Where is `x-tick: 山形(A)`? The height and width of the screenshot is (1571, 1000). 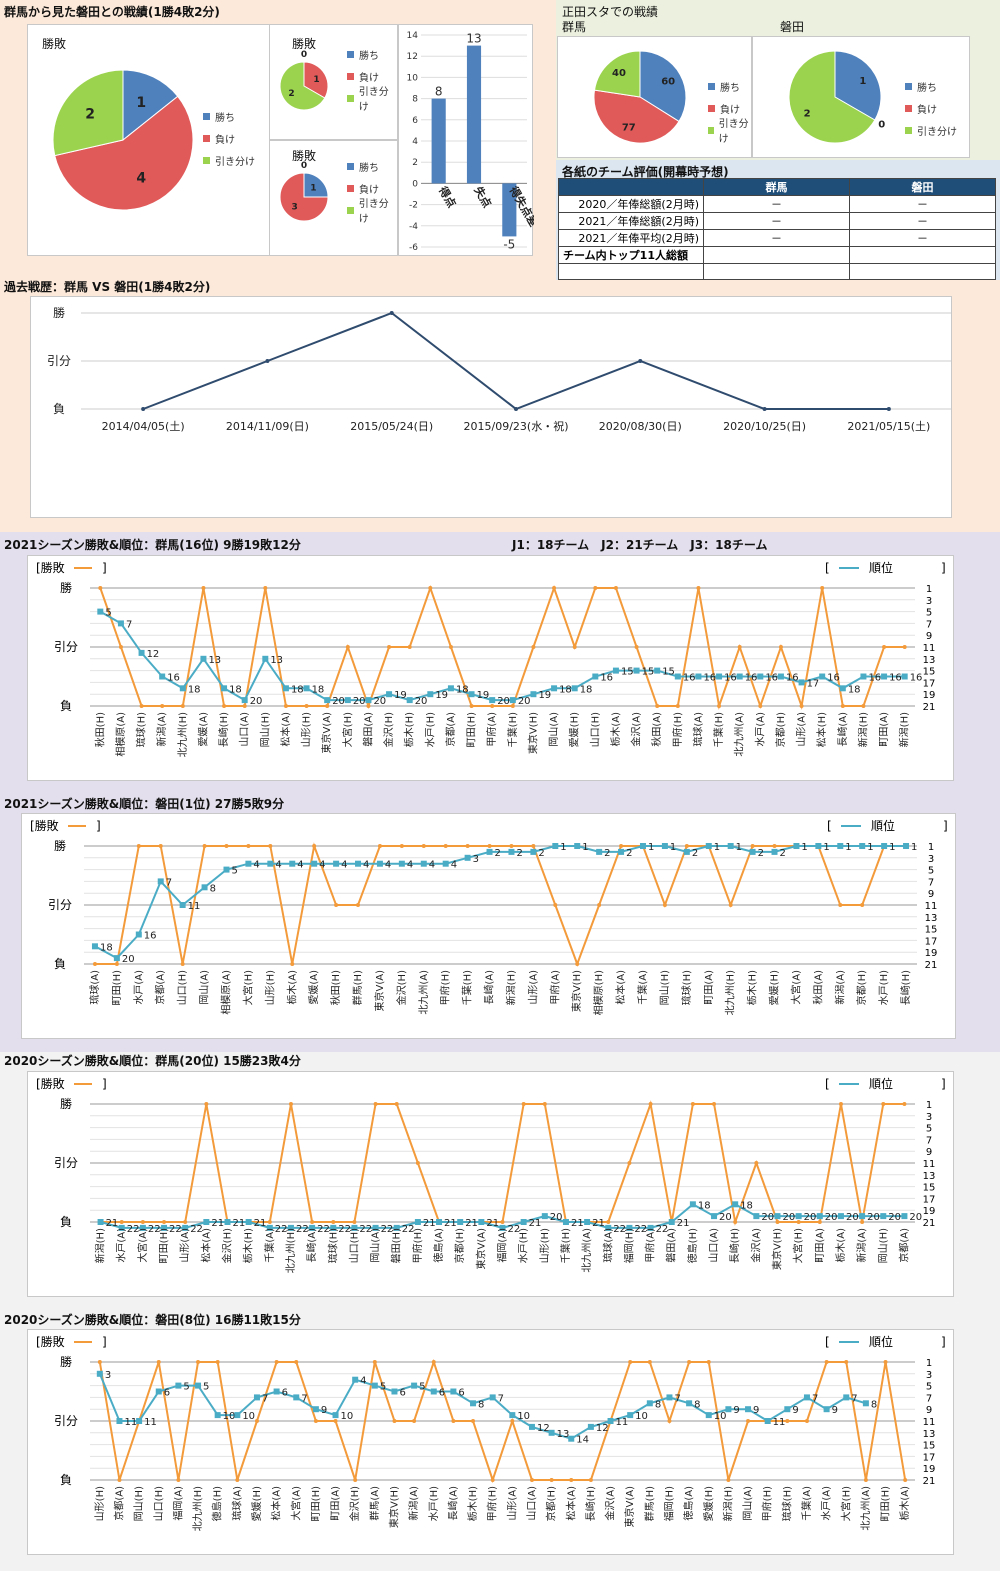
x-tick: 山形(A) is located at coordinates (802, 729).